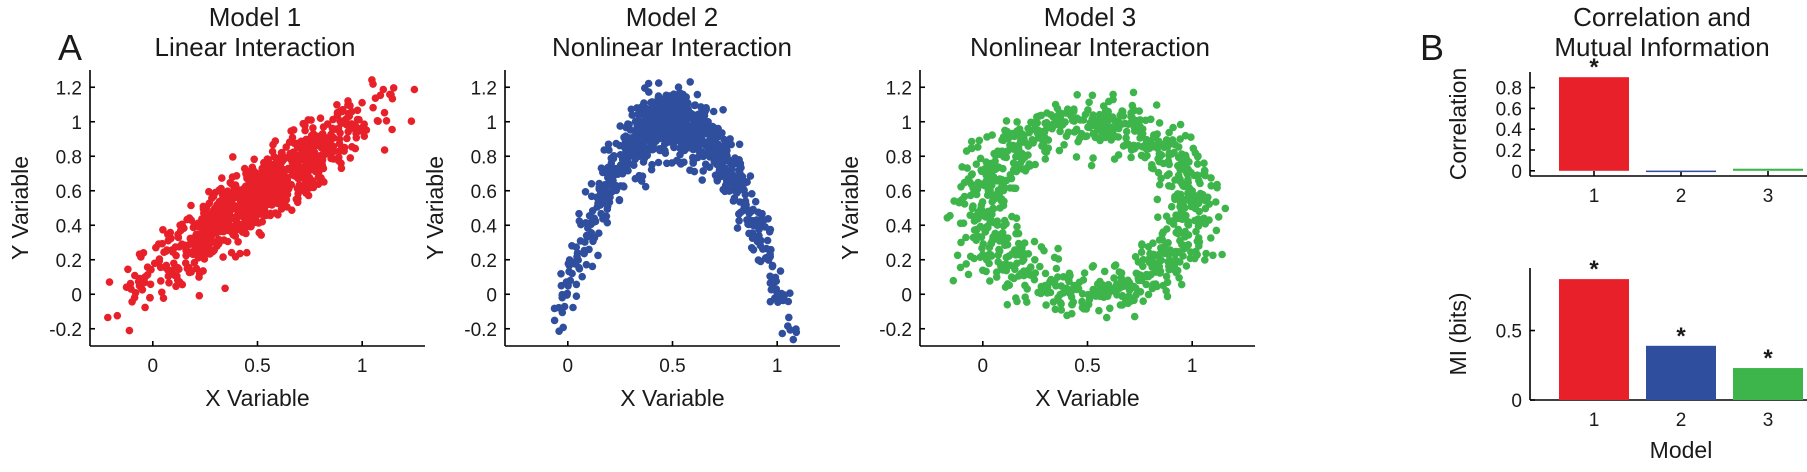 The height and width of the screenshot is (472, 1807). What do you see at coordinates (1509, 332) in the screenshot?
I see `y-tick-label: 0.5` at bounding box center [1509, 332].